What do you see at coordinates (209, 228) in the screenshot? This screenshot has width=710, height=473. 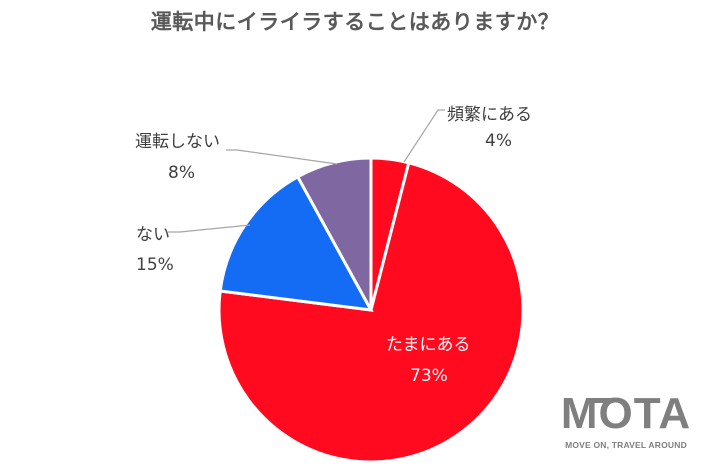 I see `leader-line-never` at bounding box center [209, 228].